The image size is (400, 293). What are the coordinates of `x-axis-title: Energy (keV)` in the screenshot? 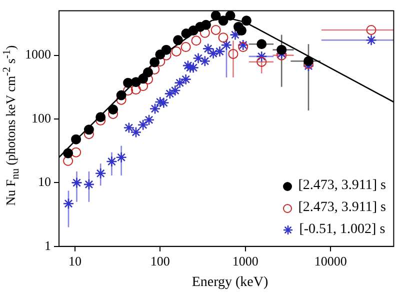 It's located at (230, 283).